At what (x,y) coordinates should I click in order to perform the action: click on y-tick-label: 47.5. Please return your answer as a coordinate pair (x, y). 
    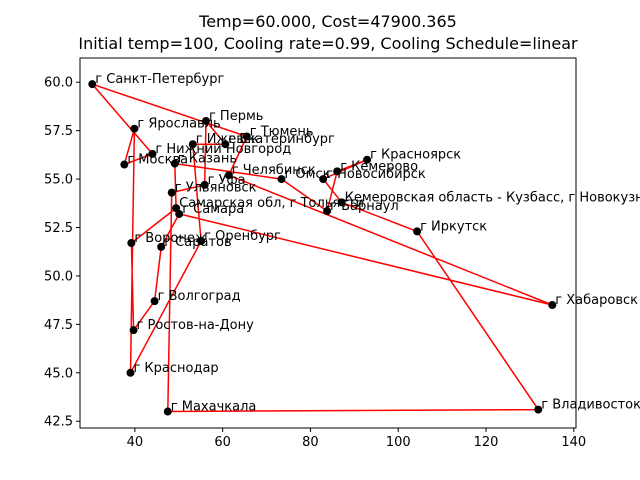
    Looking at the image, I should click on (58, 325).